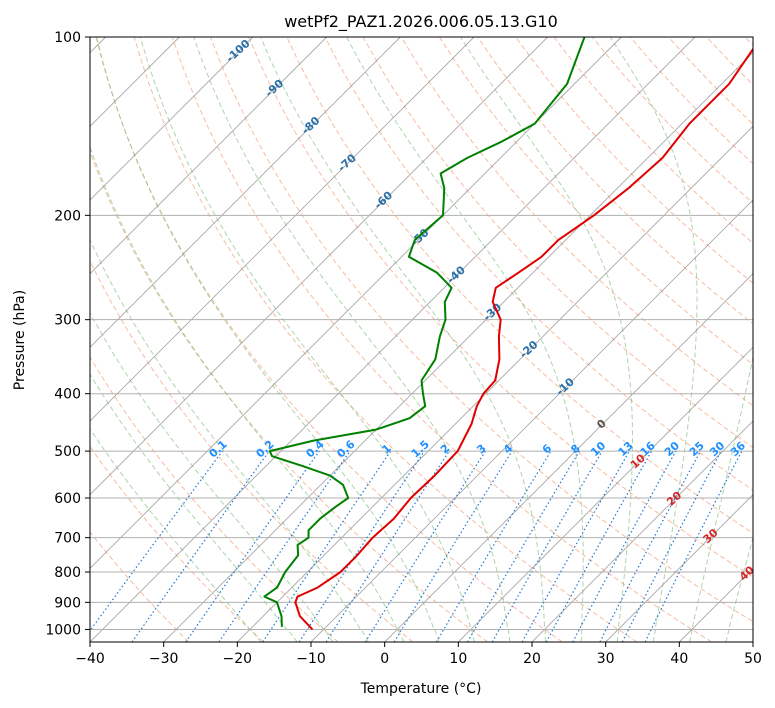 Image resolution: width=775 pixels, height=708 pixels. Describe the element at coordinates (532, 659) in the screenshot. I see `x-tick-label: 20` at that location.